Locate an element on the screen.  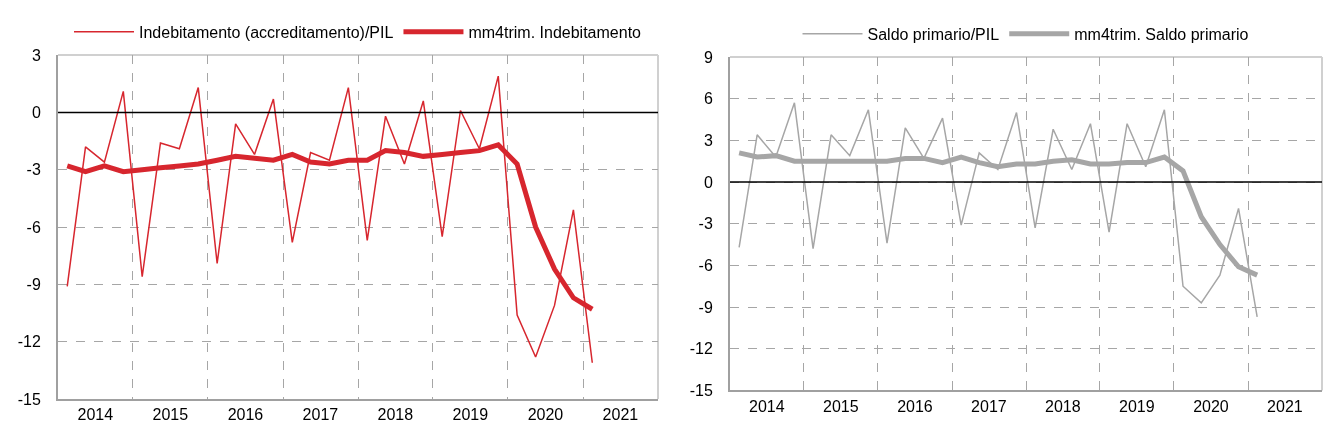
legend-label: Indebitamento (accreditamento)/PIL is located at coordinates (266, 32).